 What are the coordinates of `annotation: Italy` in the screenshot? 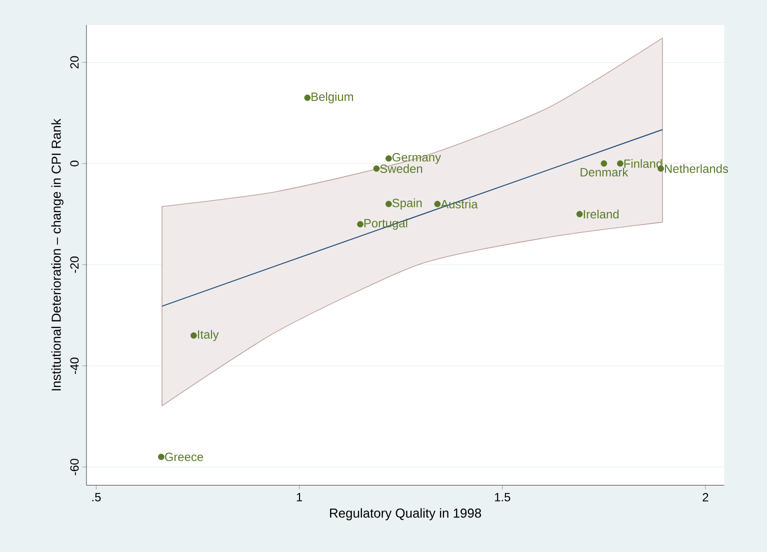 It's located at (208, 336).